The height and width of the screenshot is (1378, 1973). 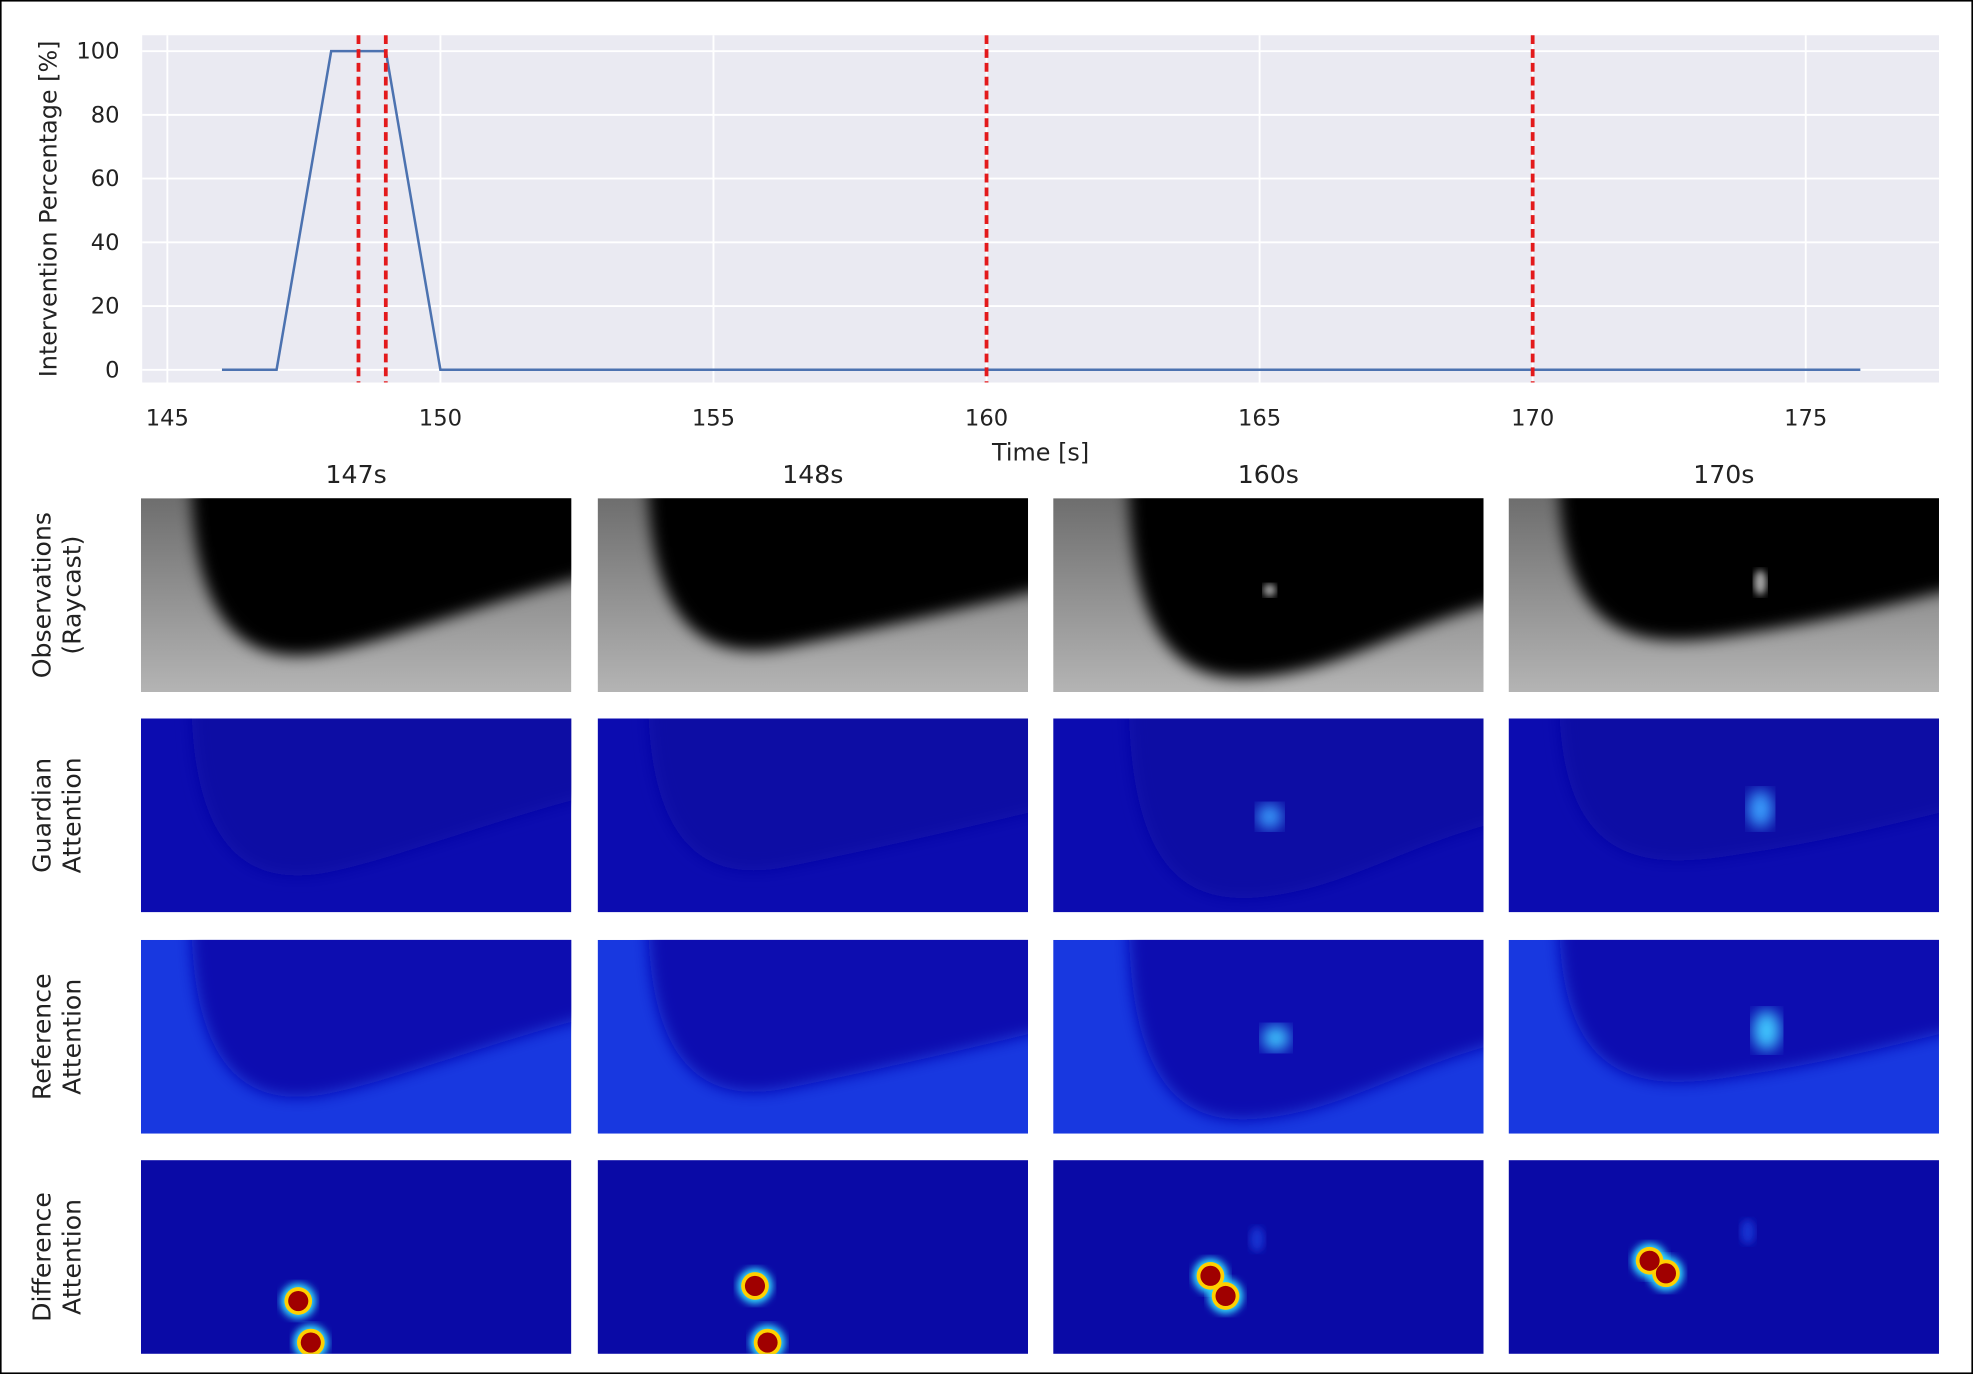 I want to click on y-tick-label: 20, so click(x=105, y=307).